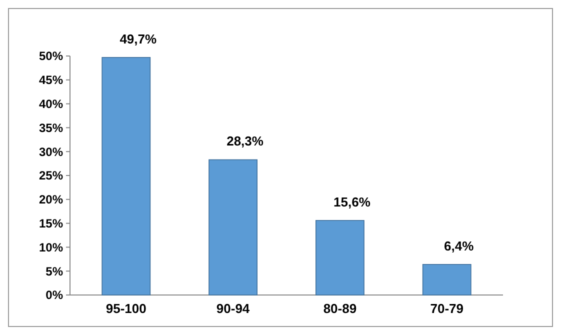 The image size is (561, 335). I want to click on y-tick-label: 40%, so click(51, 104).